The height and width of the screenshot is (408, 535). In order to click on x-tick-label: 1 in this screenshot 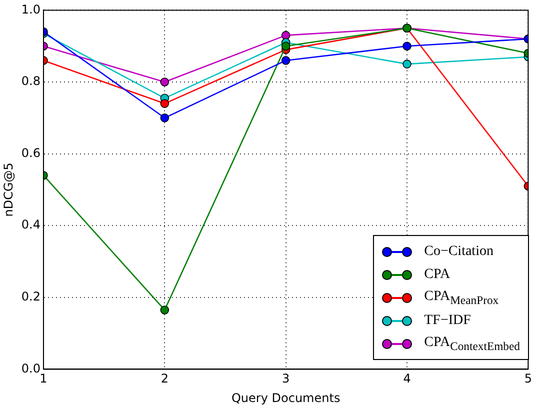, I will do `click(44, 379)`.